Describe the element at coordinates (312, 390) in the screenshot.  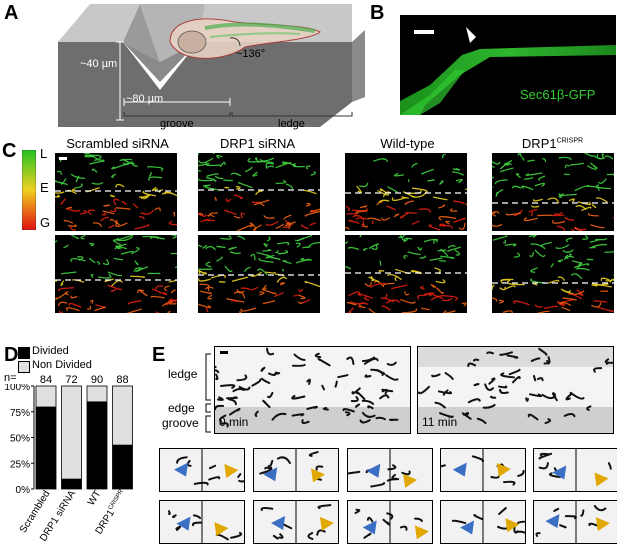
I see `timelapse-frame-0min: 0 min` at that location.